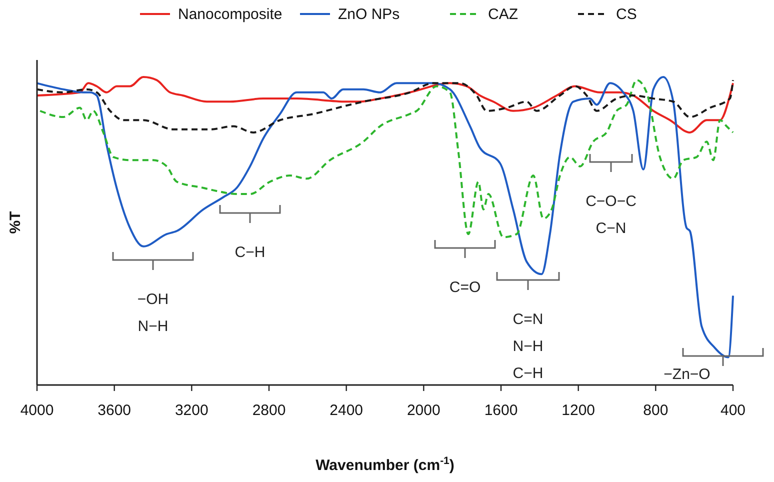 The width and height of the screenshot is (774, 482). What do you see at coordinates (250, 252) in the screenshot?
I see `annotation: C−H` at bounding box center [250, 252].